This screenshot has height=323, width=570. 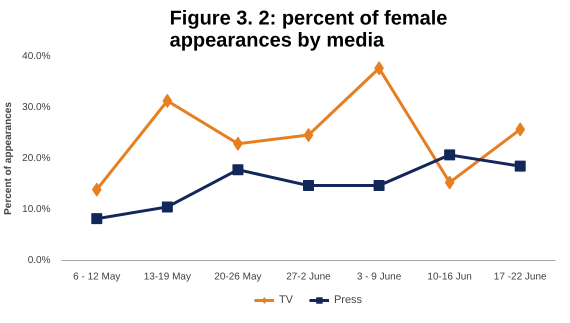 I want to click on x-tick-label: 20-26 May, so click(x=238, y=277).